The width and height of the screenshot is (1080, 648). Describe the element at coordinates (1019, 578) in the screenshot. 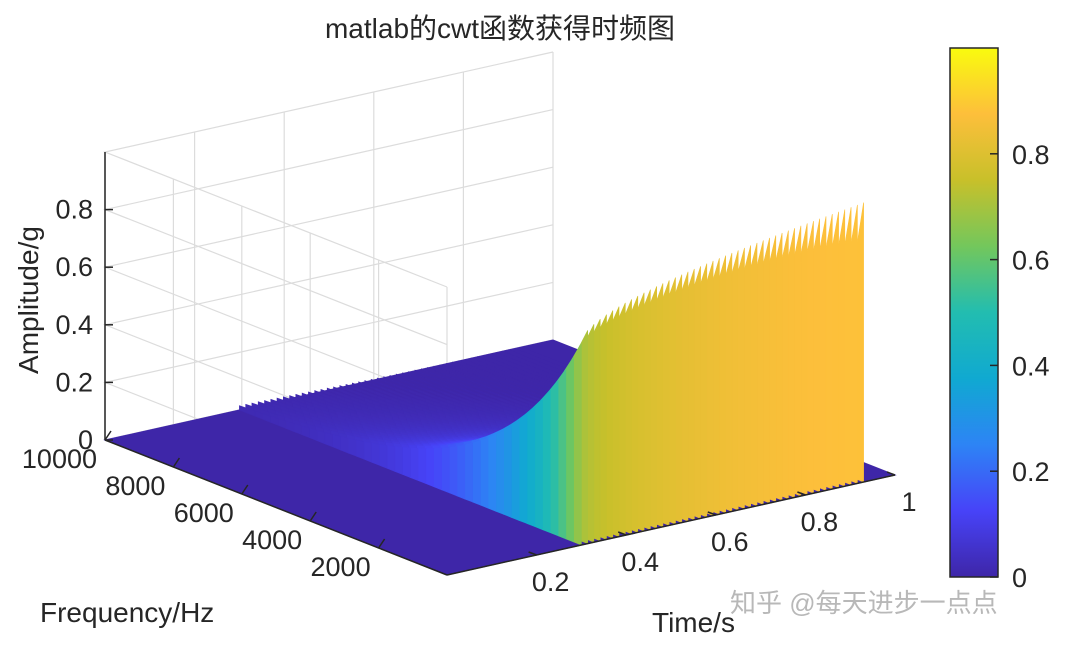

I see `colorbar-tick-label: 0` at that location.